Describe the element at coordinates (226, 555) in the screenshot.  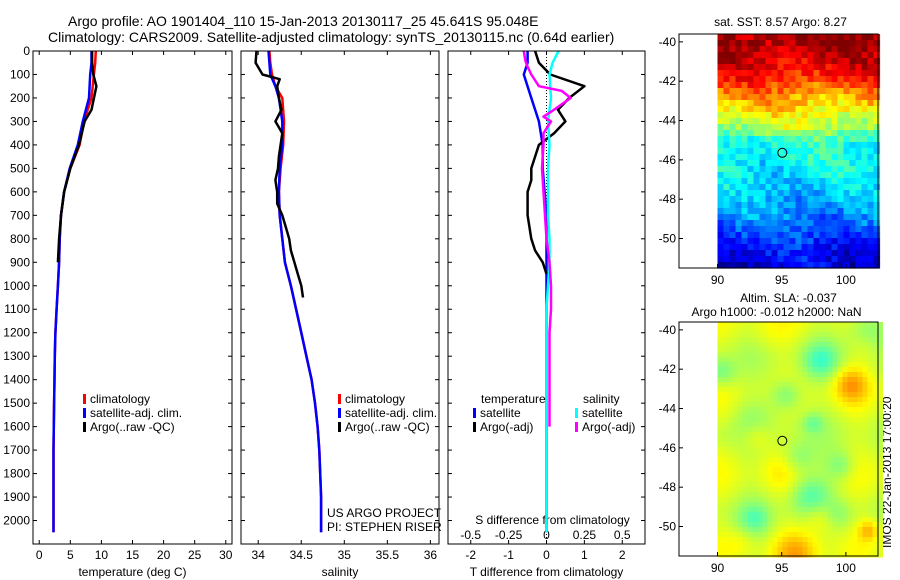
I see `temperature-xtick-label: 30` at that location.